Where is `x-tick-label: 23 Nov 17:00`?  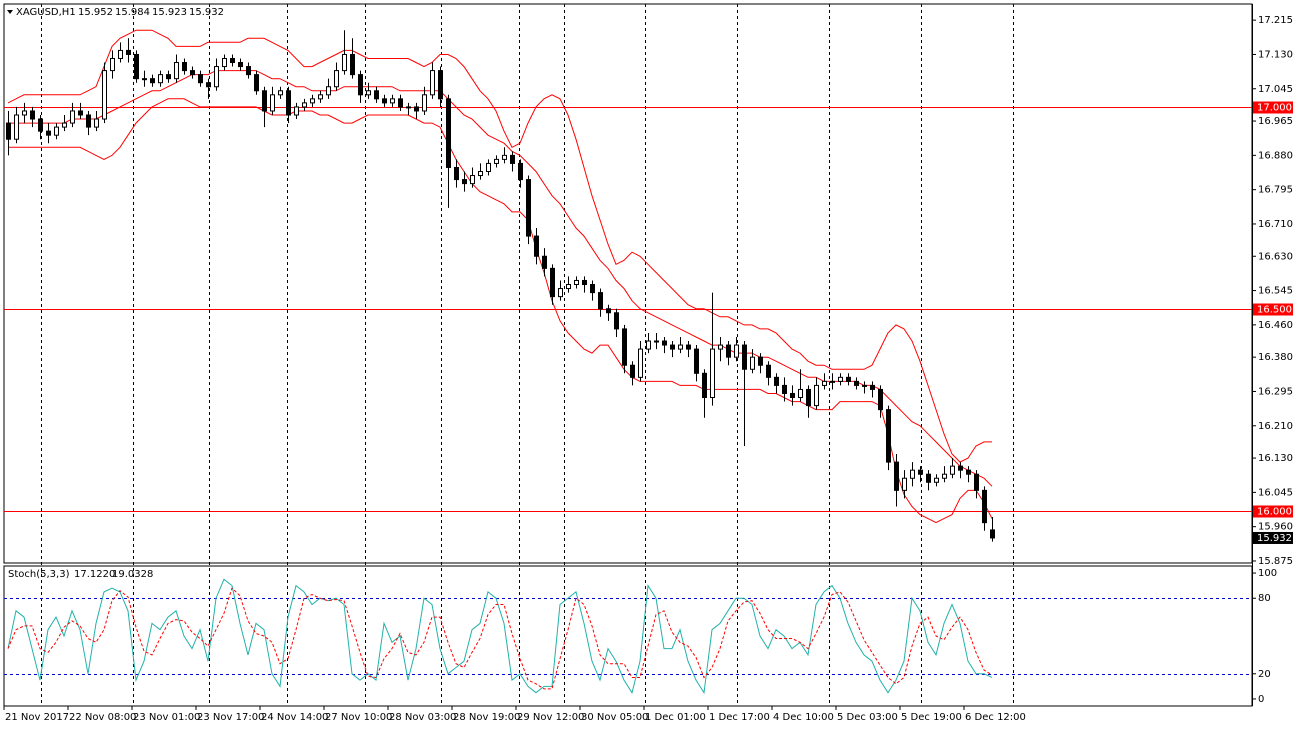
x-tick-label: 23 Nov 17:00 is located at coordinates (230, 717).